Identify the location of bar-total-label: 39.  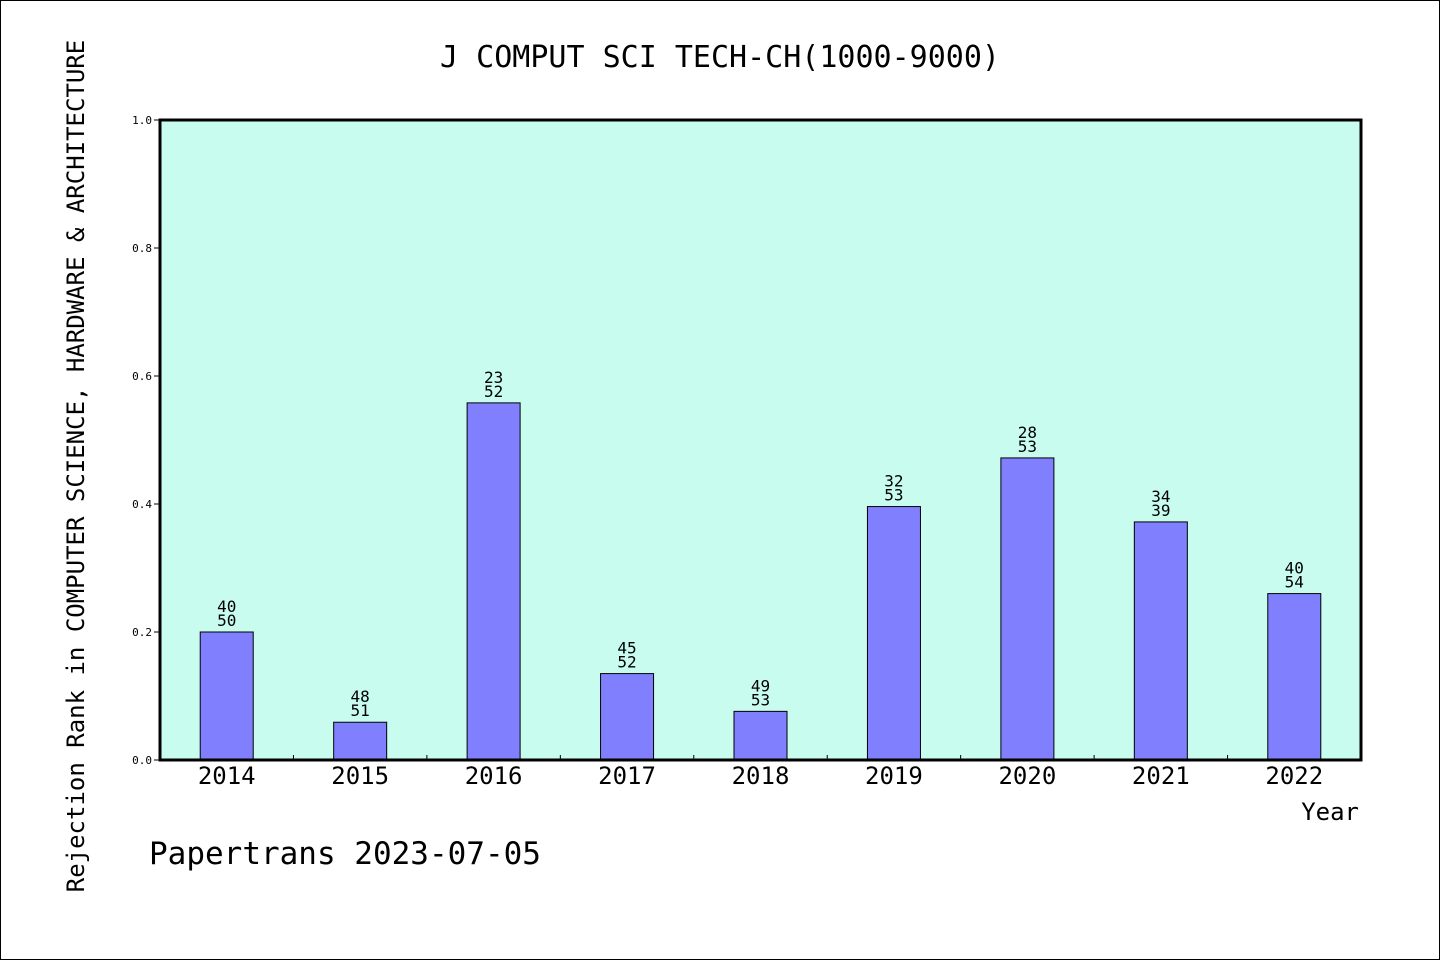
(1160, 510).